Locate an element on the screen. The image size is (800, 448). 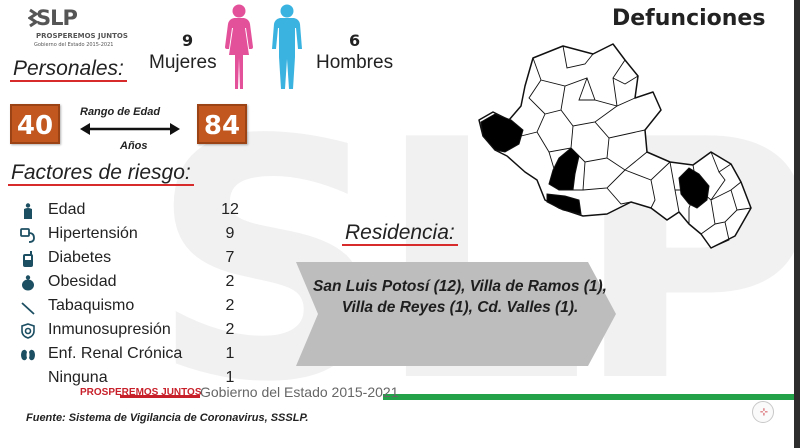
residence-arrow-shape is located at coordinates (456, 314).